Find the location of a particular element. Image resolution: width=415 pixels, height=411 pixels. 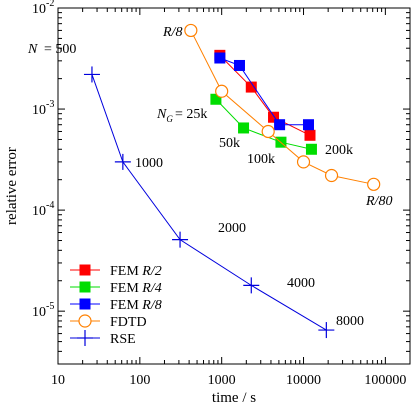

legend-item: FEM R/2 is located at coordinates (116, 271).